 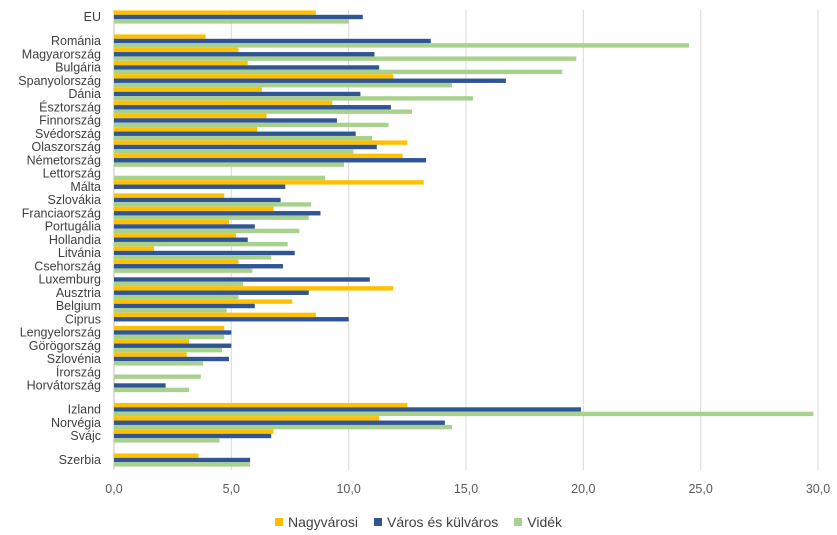 What do you see at coordinates (78, 68) in the screenshot?
I see `category-label: Bulgária` at bounding box center [78, 68].